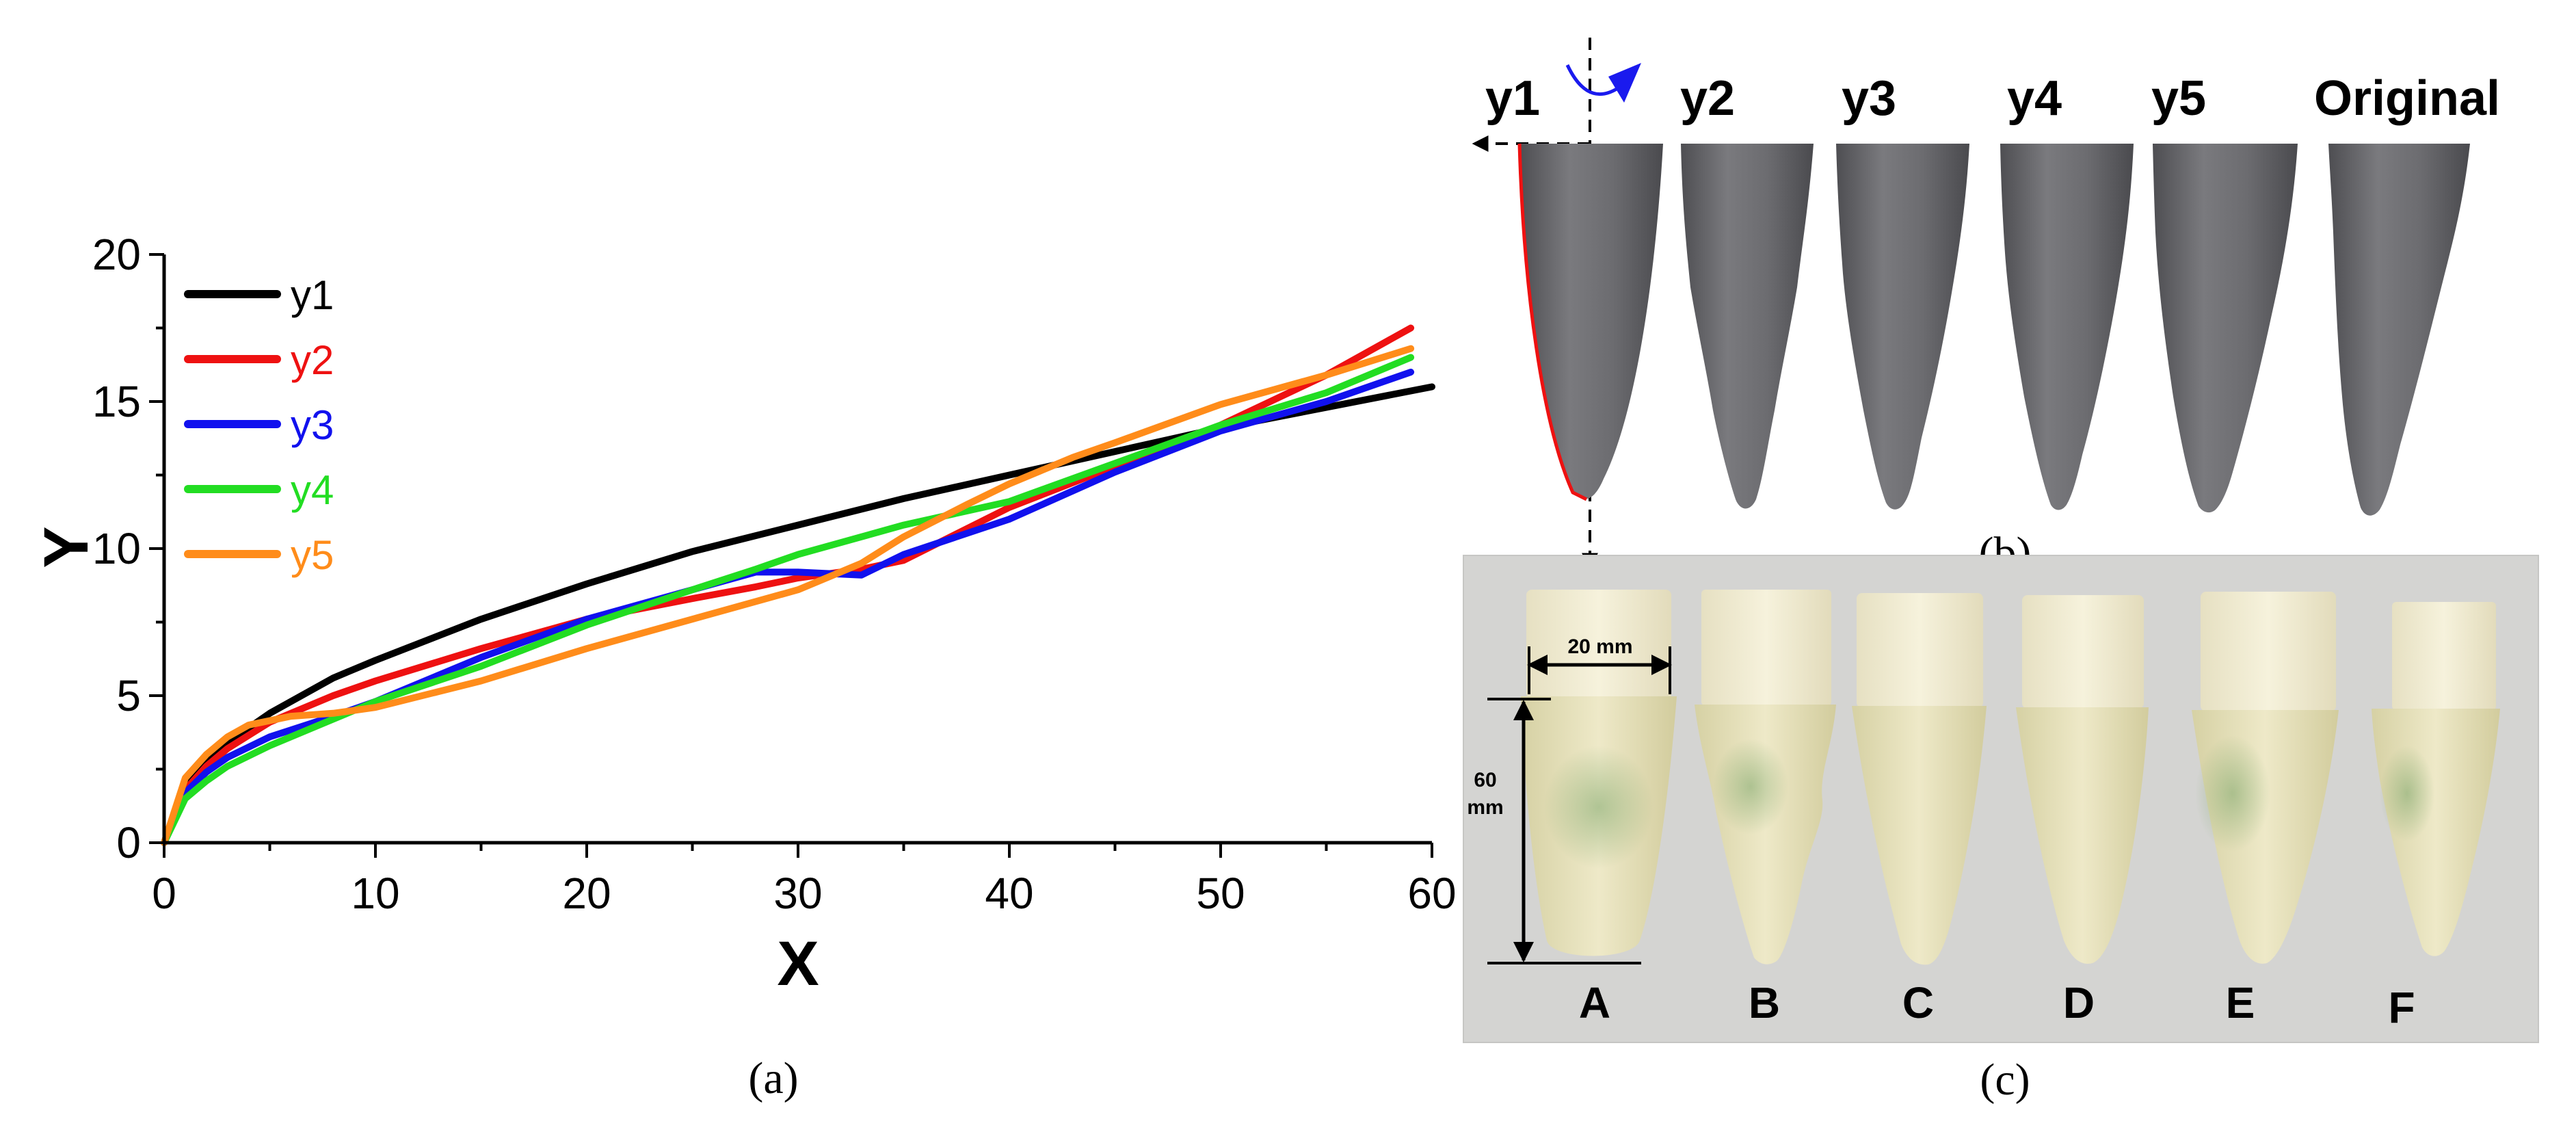  What do you see at coordinates (1902, 327) in the screenshot?
I see `cad-shape-y3` at bounding box center [1902, 327].